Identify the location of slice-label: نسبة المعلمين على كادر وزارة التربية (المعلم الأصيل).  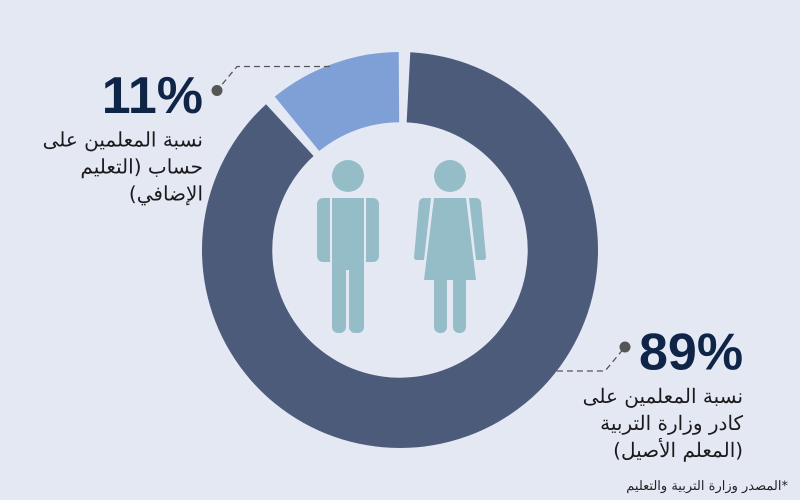
(663, 423).